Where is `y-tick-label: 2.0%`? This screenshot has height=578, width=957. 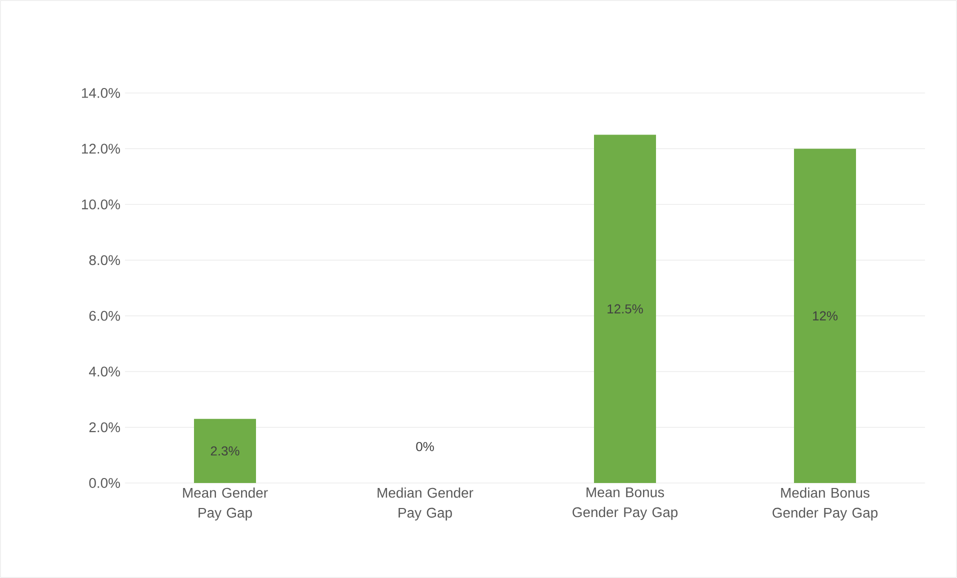
y-tick-label: 2.0% is located at coordinates (104, 427).